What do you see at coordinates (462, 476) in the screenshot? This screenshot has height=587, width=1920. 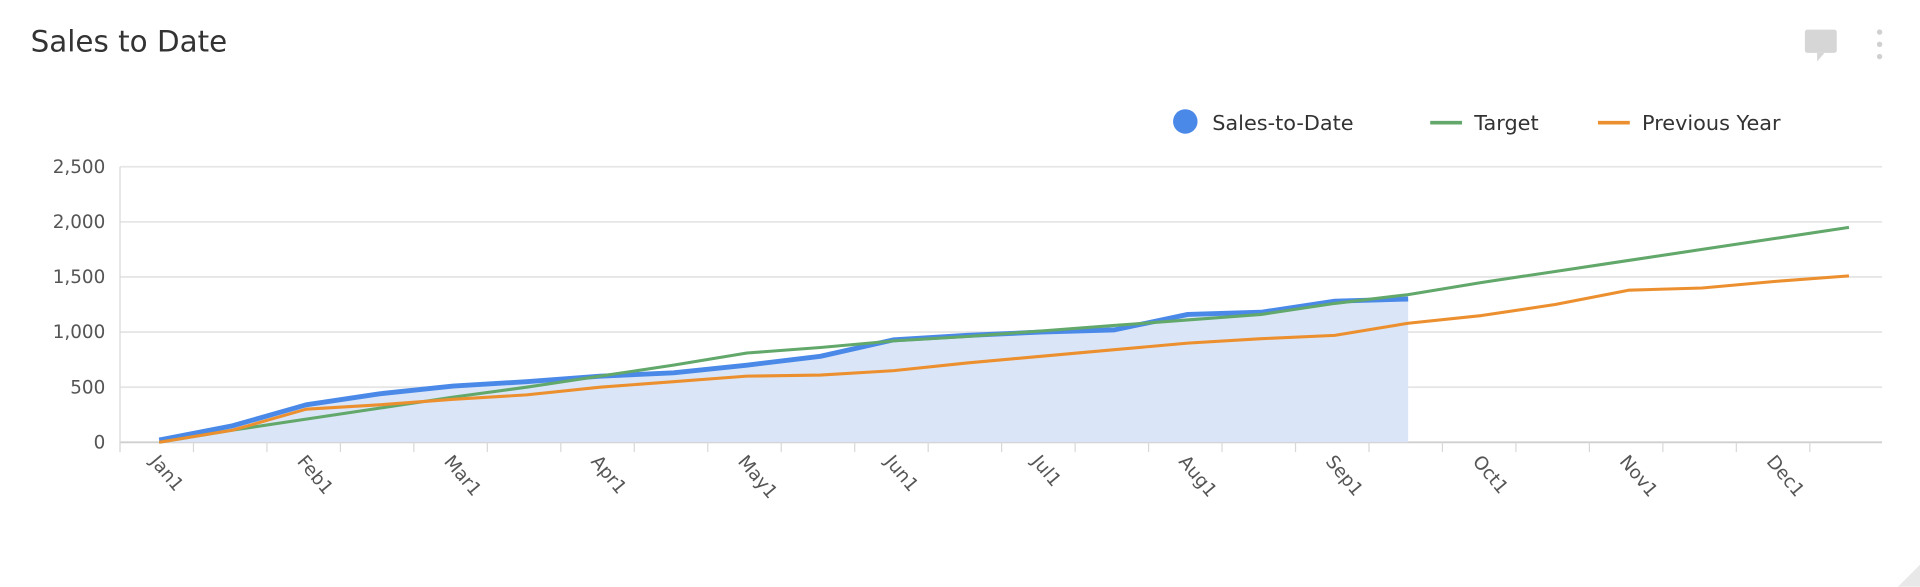 I see `x-tick-label: Mar1` at bounding box center [462, 476].